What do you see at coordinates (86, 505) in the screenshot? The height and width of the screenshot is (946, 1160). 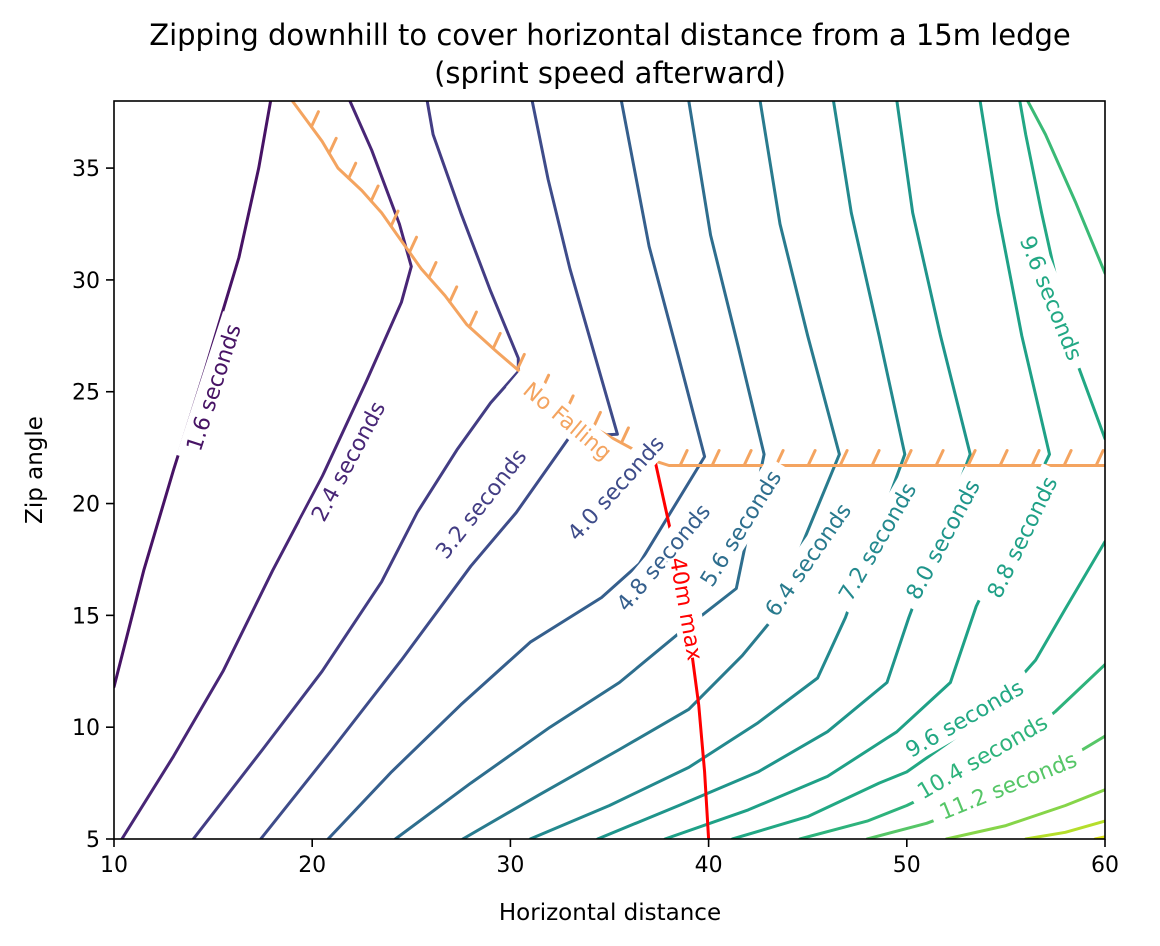 I see `y-tick-label: 20` at bounding box center [86, 505].